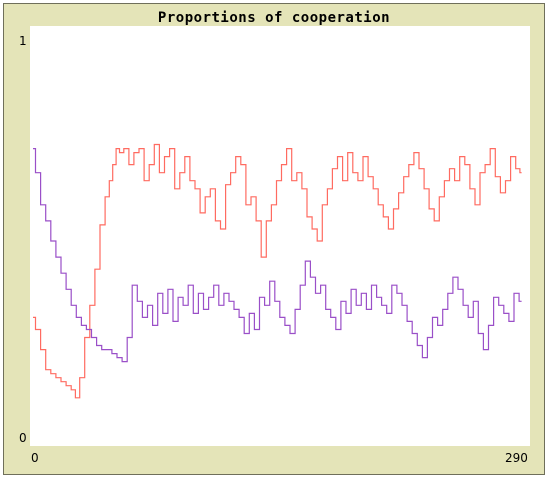  What do you see at coordinates (274, 18) in the screenshot?
I see `plot-title: Proportions of cooperation` at bounding box center [274, 18].